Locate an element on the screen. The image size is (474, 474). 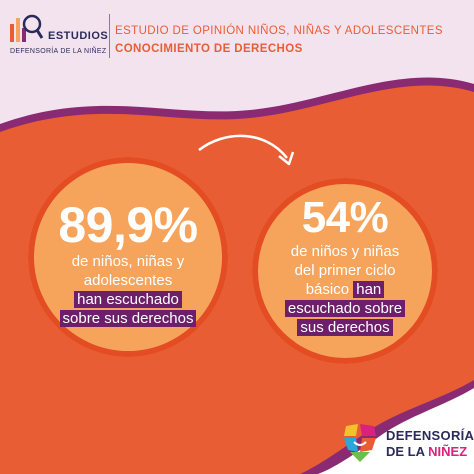
estudios-logo: ESTUDIOS DEFENSORÍA DE LA NIÑEZ is located at coordinates (58, 34).